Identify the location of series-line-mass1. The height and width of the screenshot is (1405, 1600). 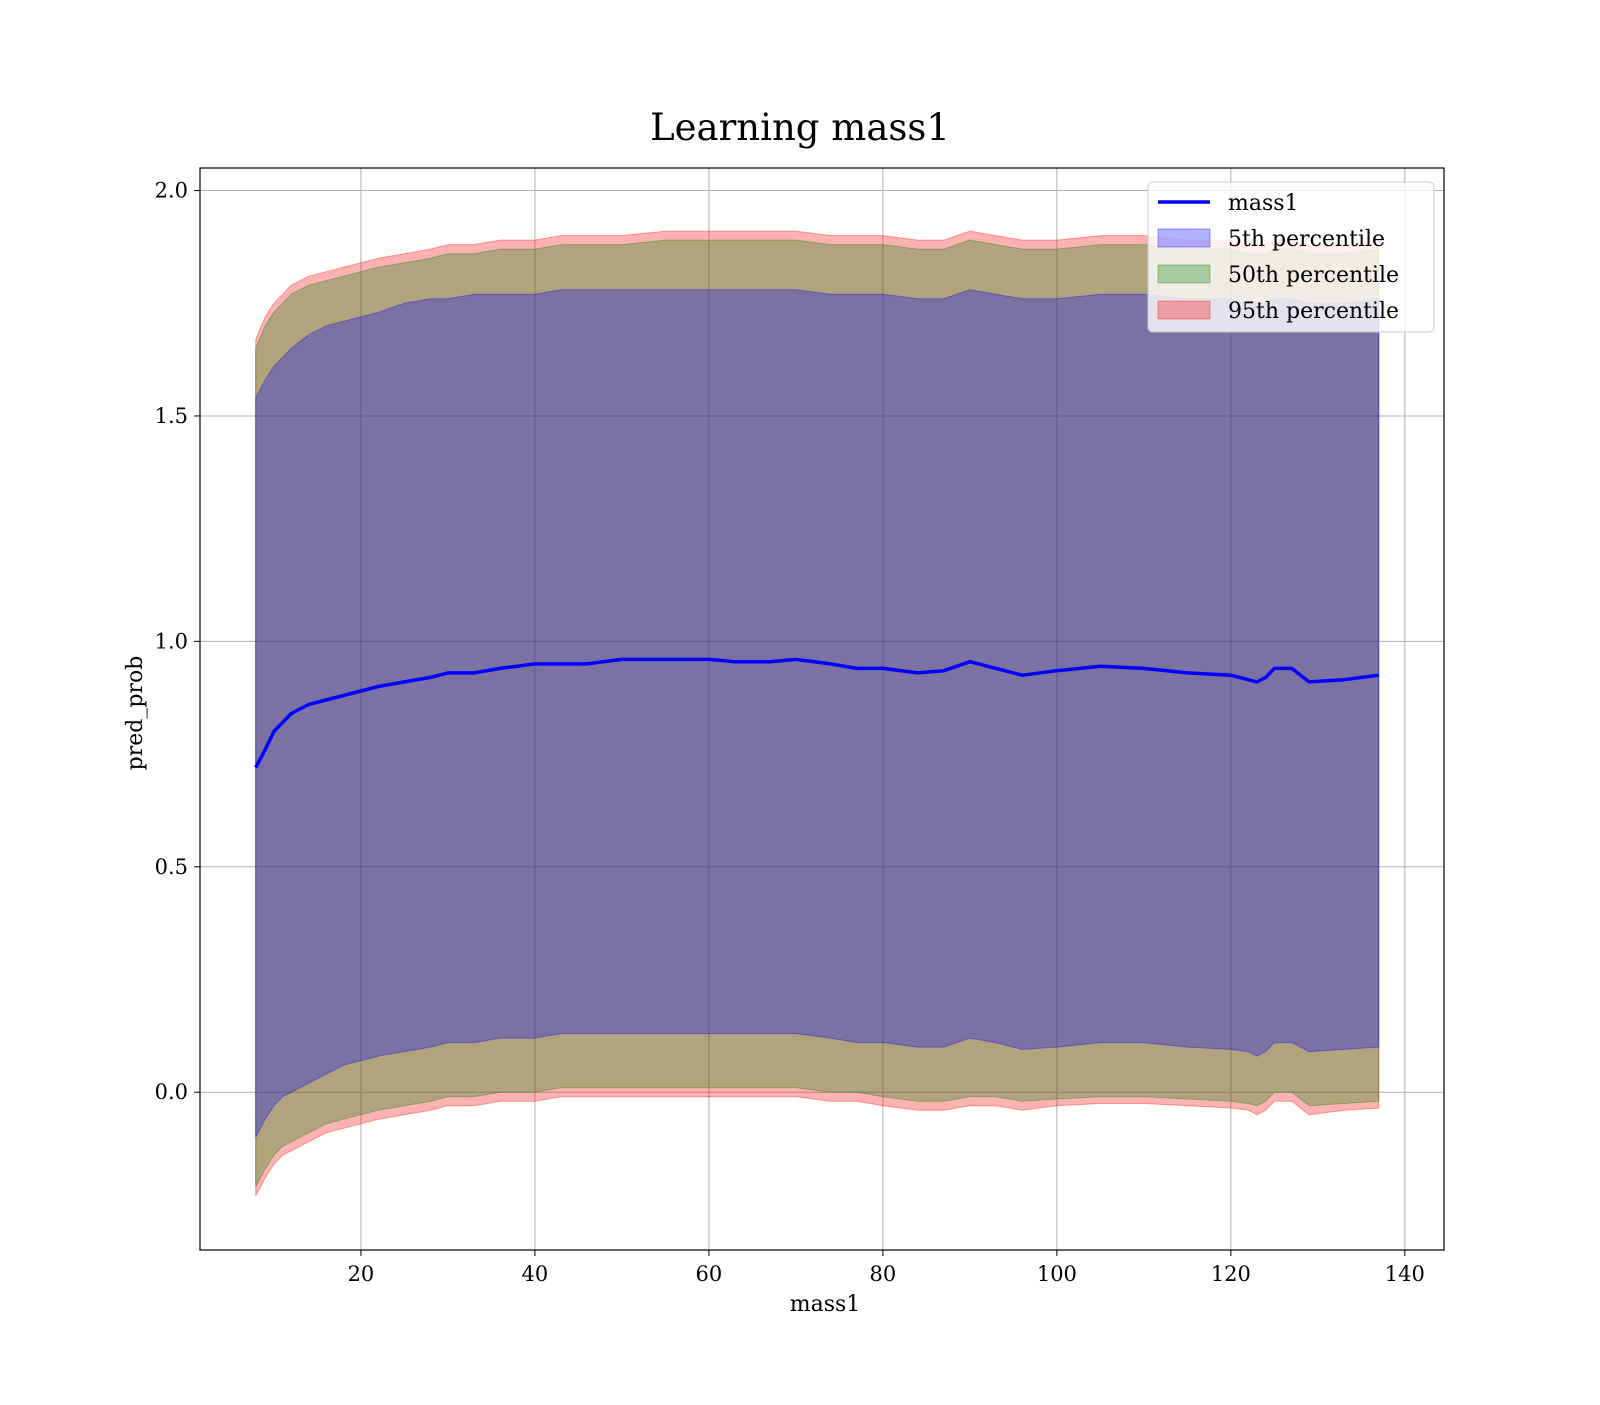
(817, 713).